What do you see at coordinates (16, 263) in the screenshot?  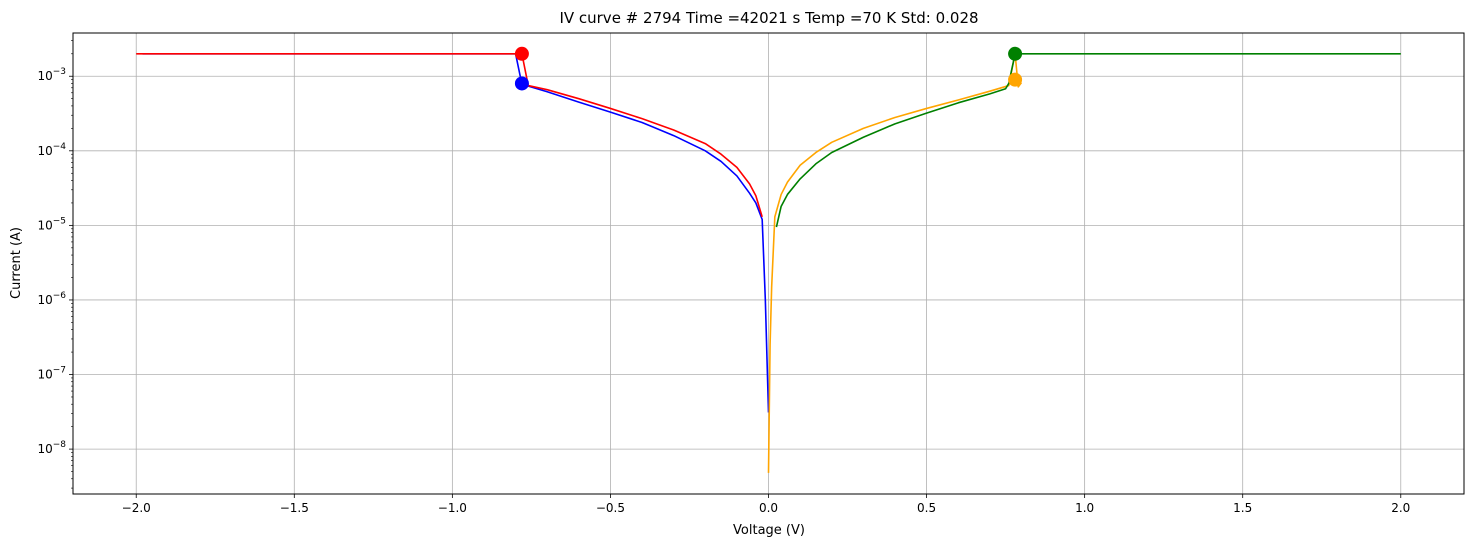 I see `y-axis-label: Current (A)` at bounding box center [16, 263].